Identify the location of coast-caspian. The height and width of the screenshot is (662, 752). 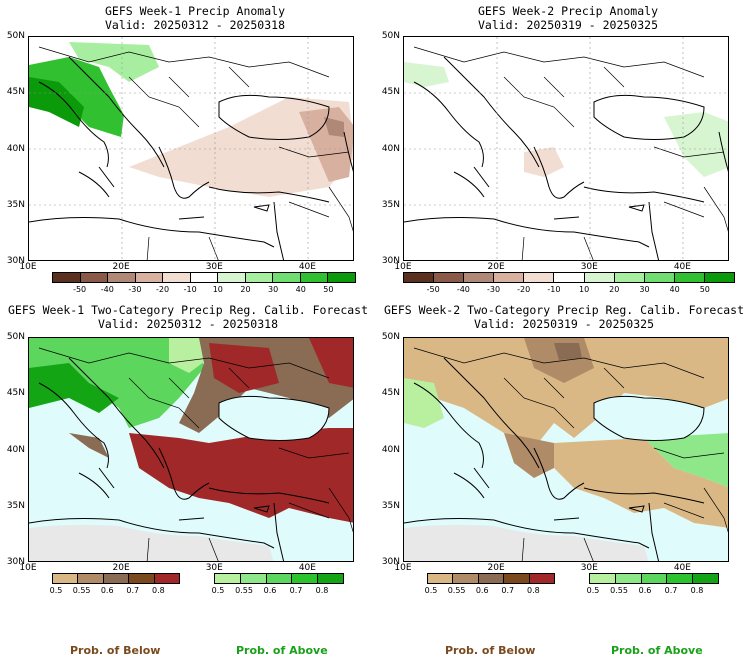
(348, 151).